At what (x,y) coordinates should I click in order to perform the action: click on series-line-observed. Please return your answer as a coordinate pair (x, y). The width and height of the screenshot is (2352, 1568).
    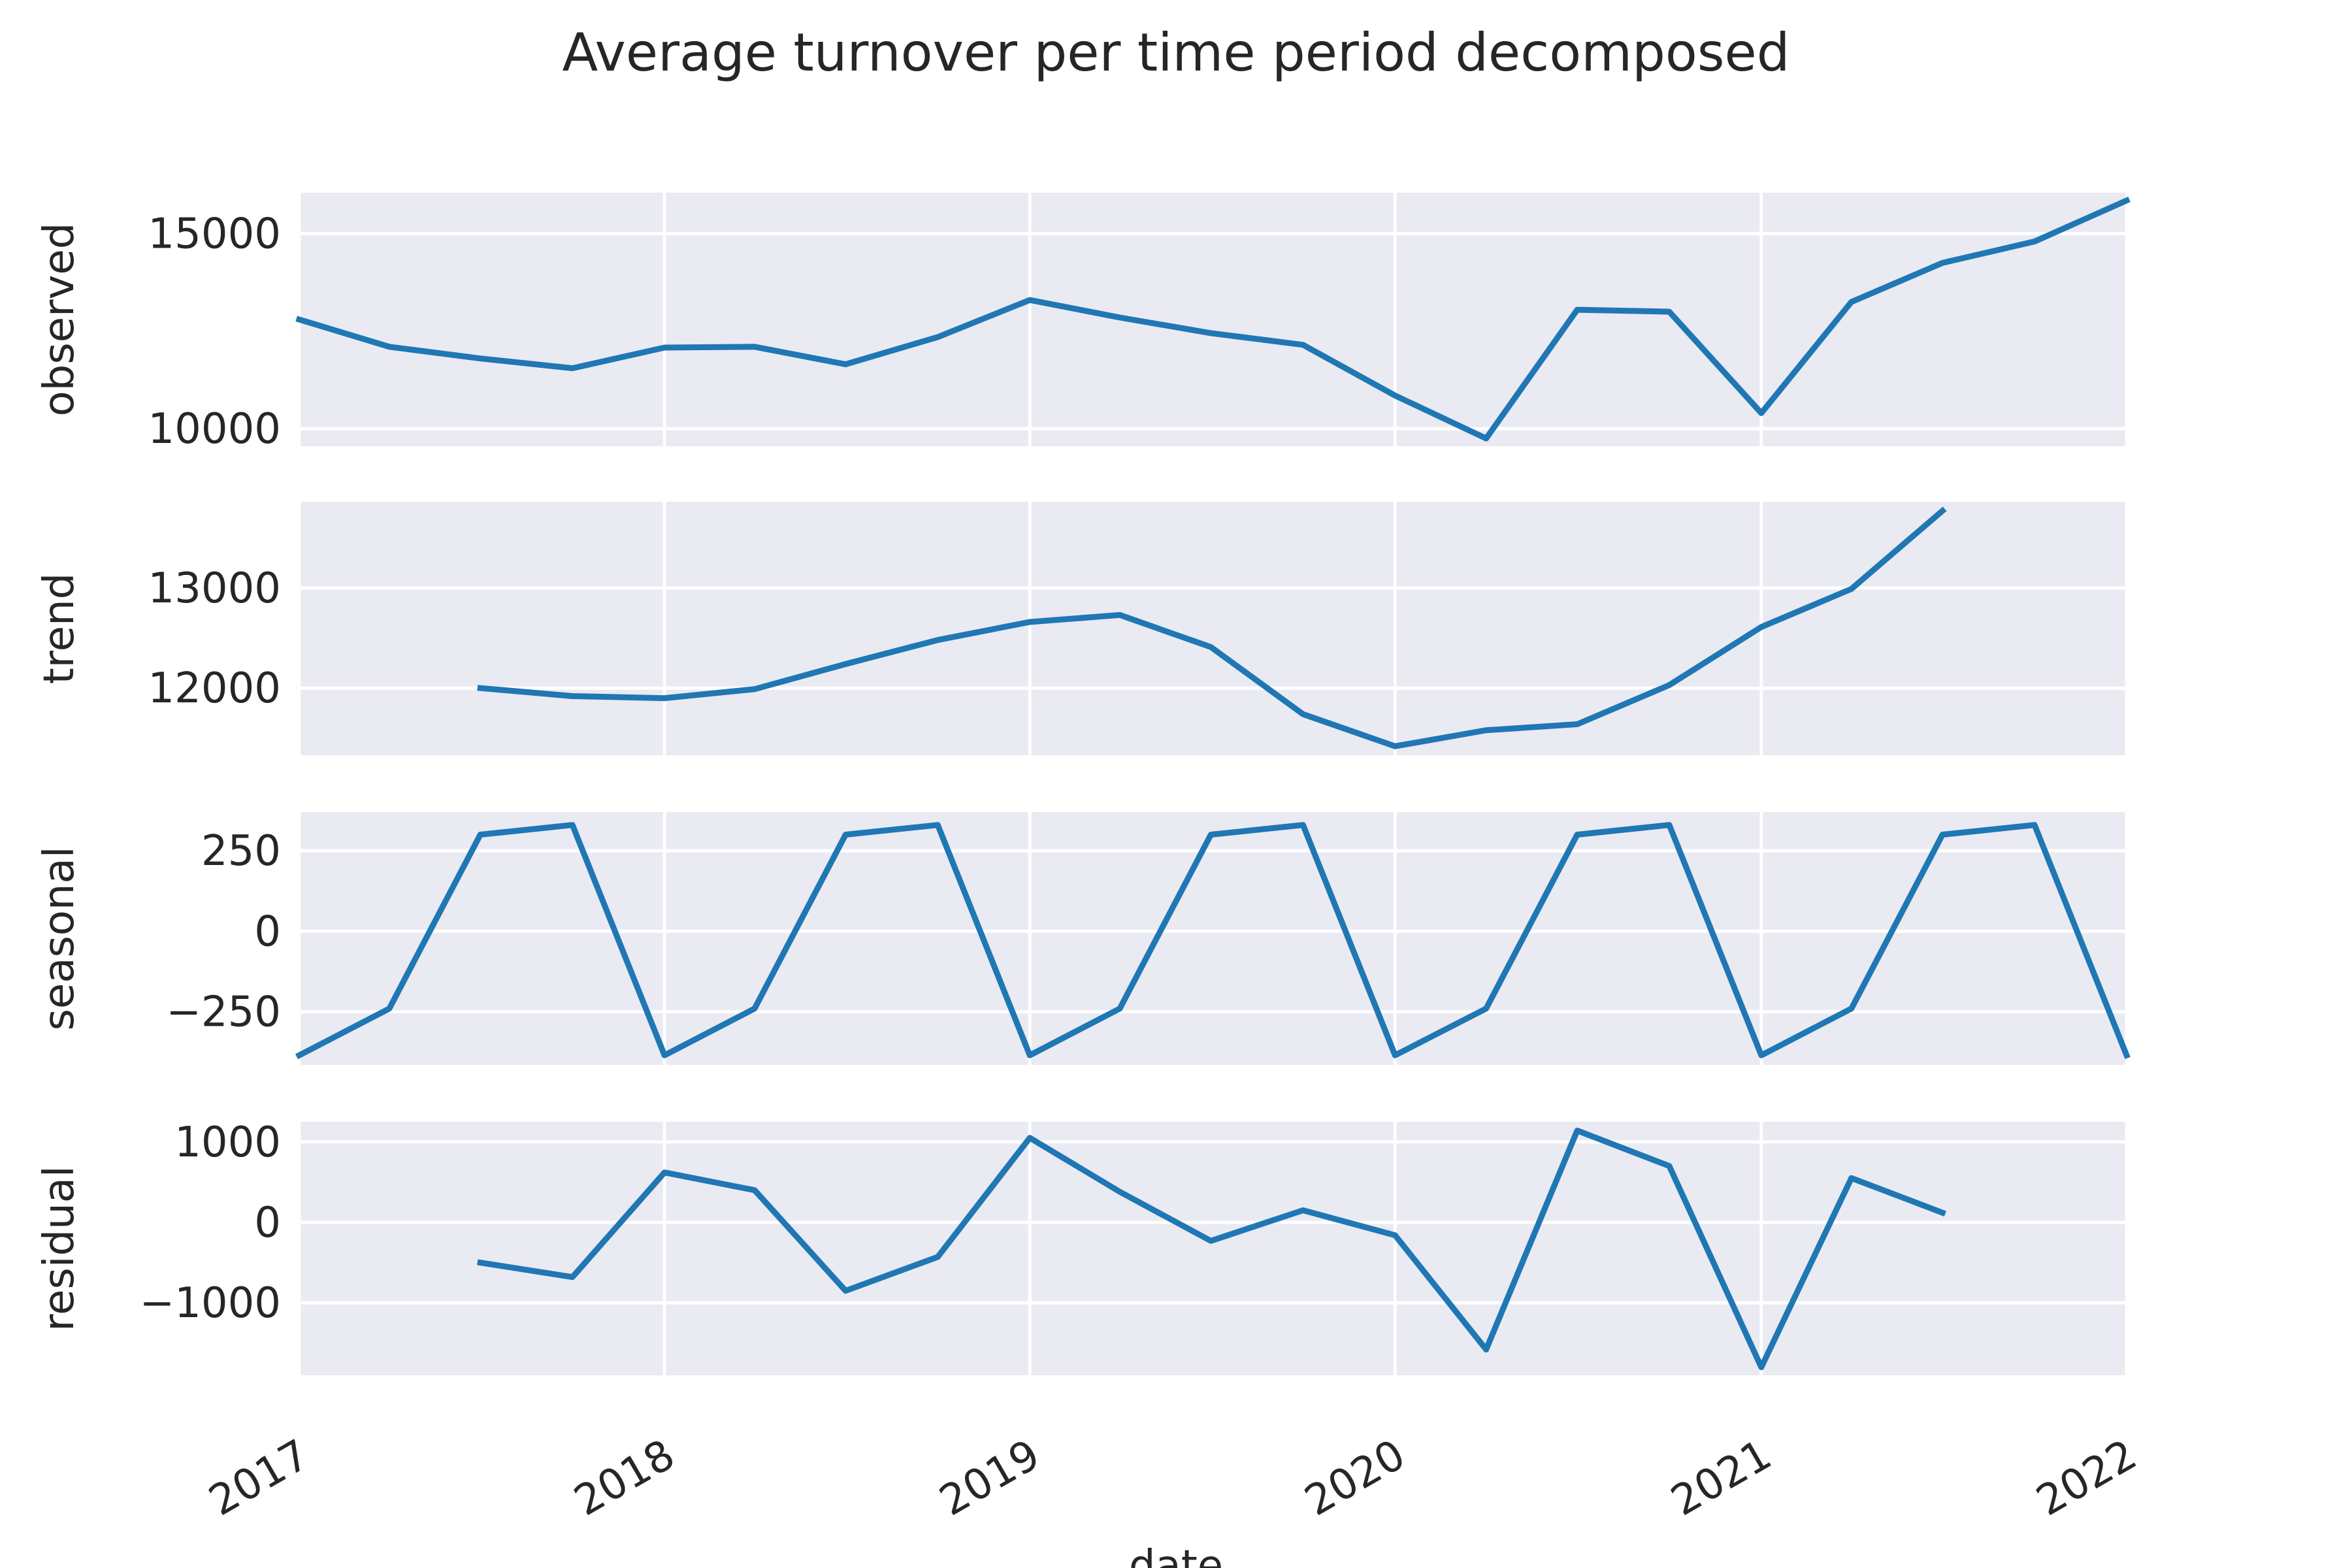
    Looking at the image, I should click on (1213, 319).